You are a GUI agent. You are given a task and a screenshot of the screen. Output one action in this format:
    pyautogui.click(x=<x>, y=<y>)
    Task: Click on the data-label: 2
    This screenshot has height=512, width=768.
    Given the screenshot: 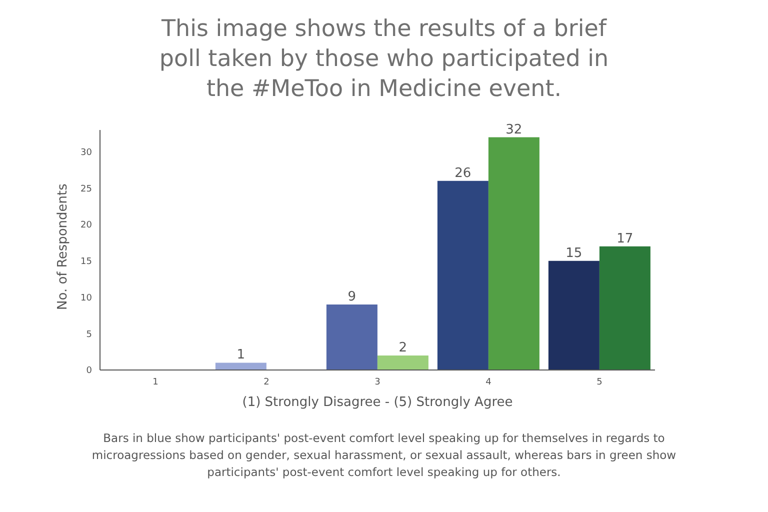 What is the action you would take?
    pyautogui.click(x=403, y=348)
    